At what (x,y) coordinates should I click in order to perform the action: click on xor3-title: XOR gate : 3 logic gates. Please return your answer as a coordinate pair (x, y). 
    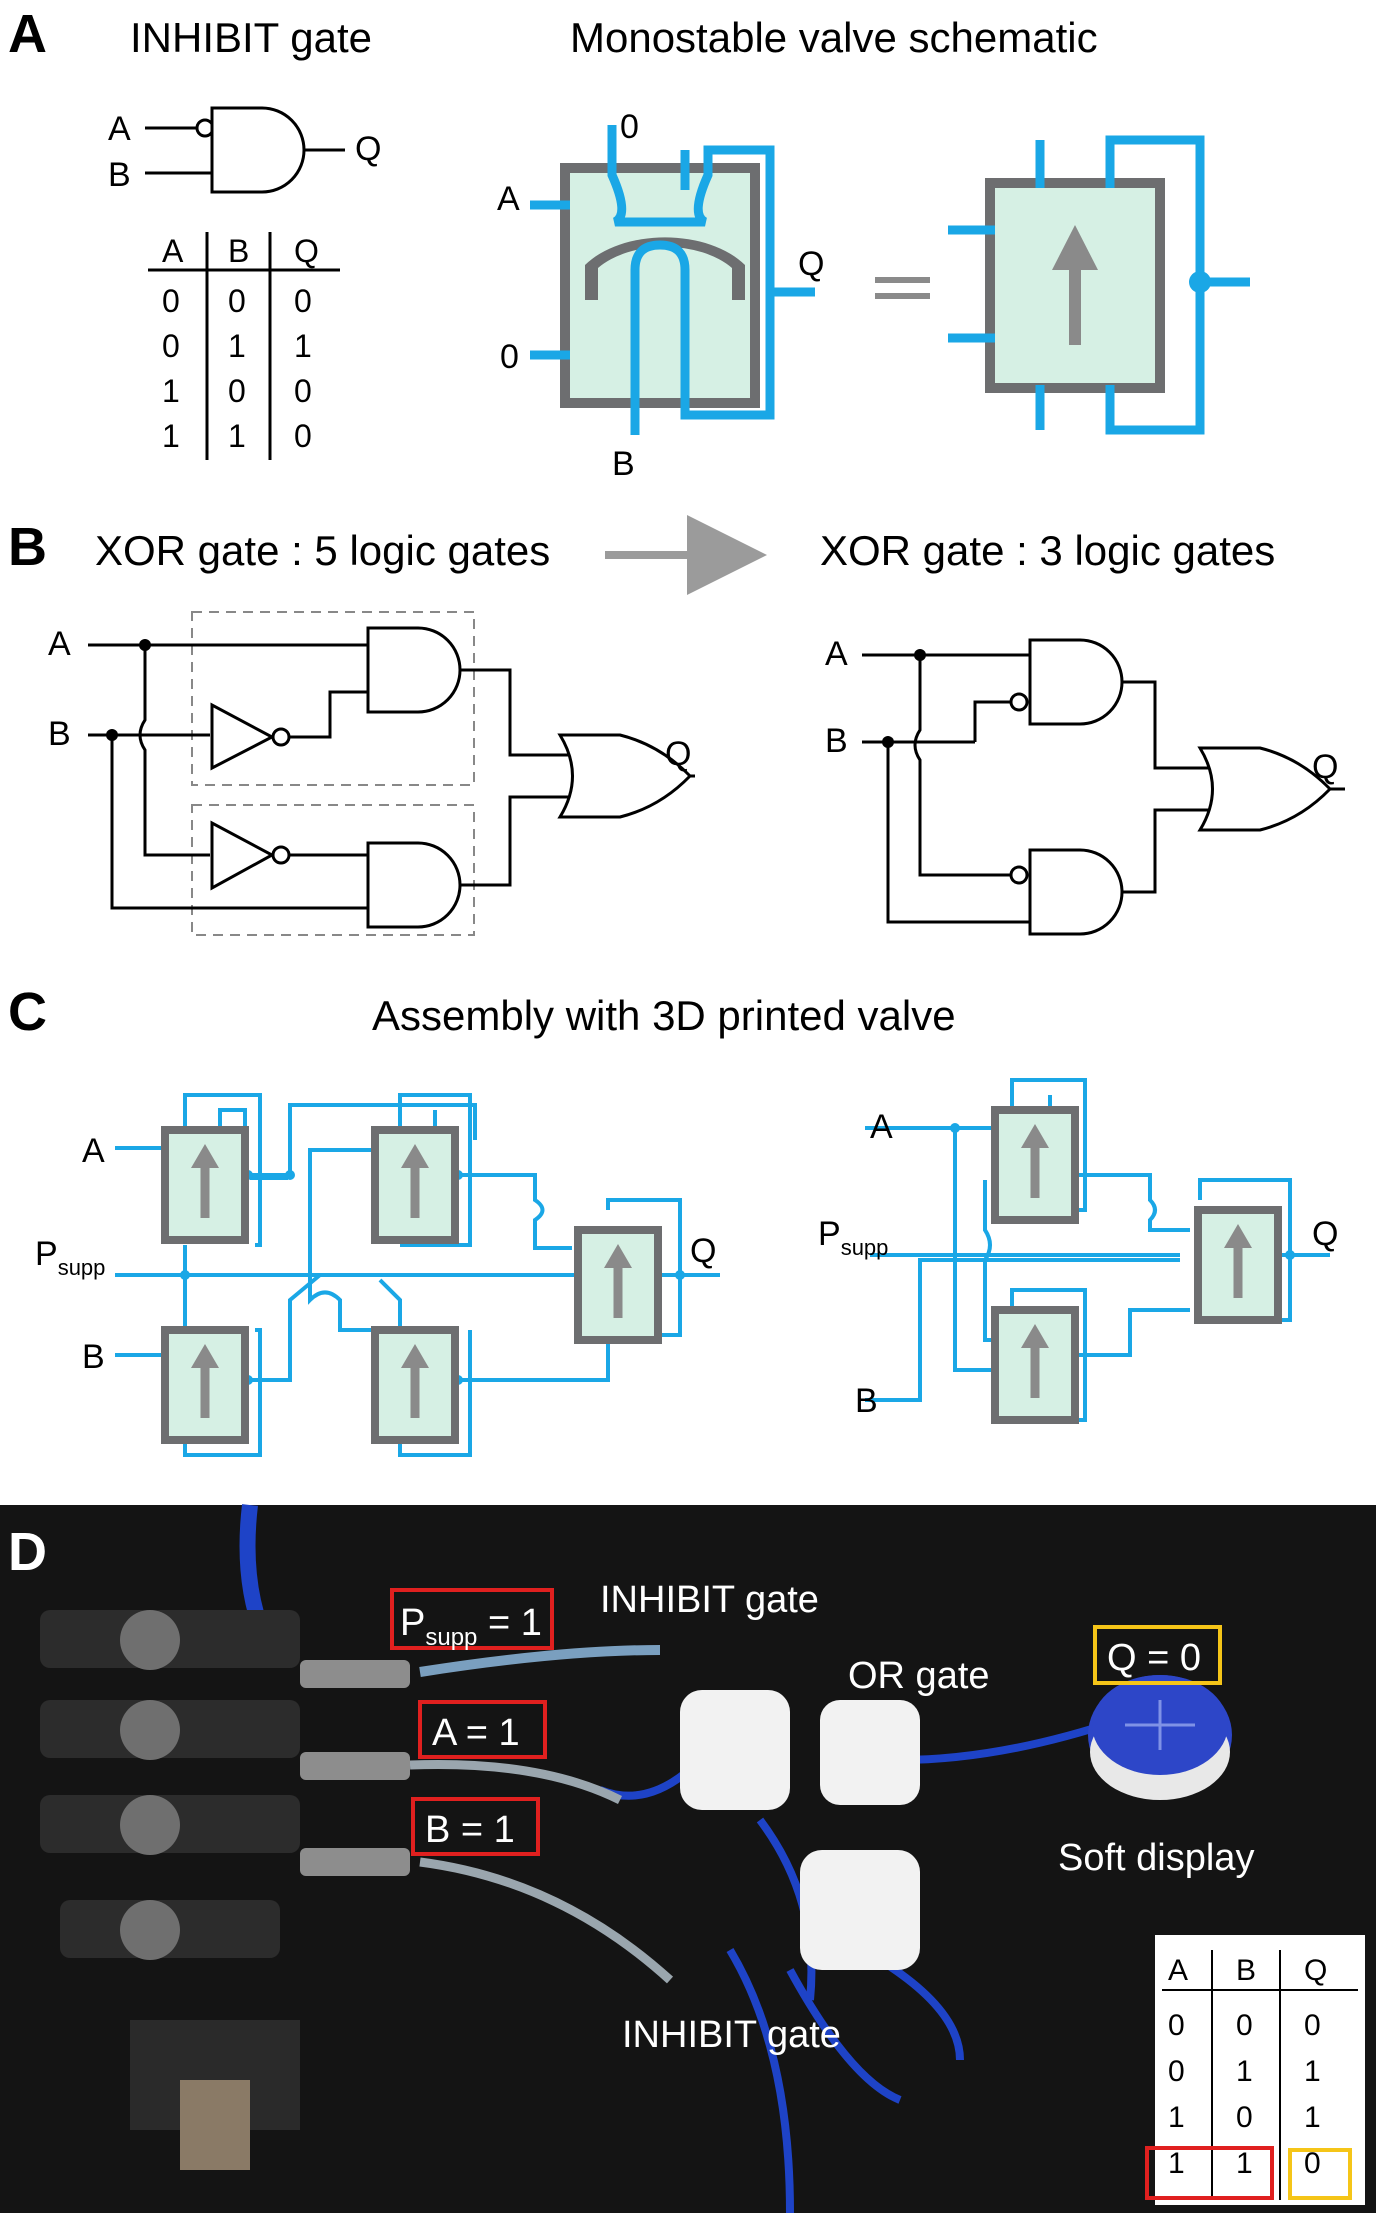
    Looking at the image, I should click on (1047, 550).